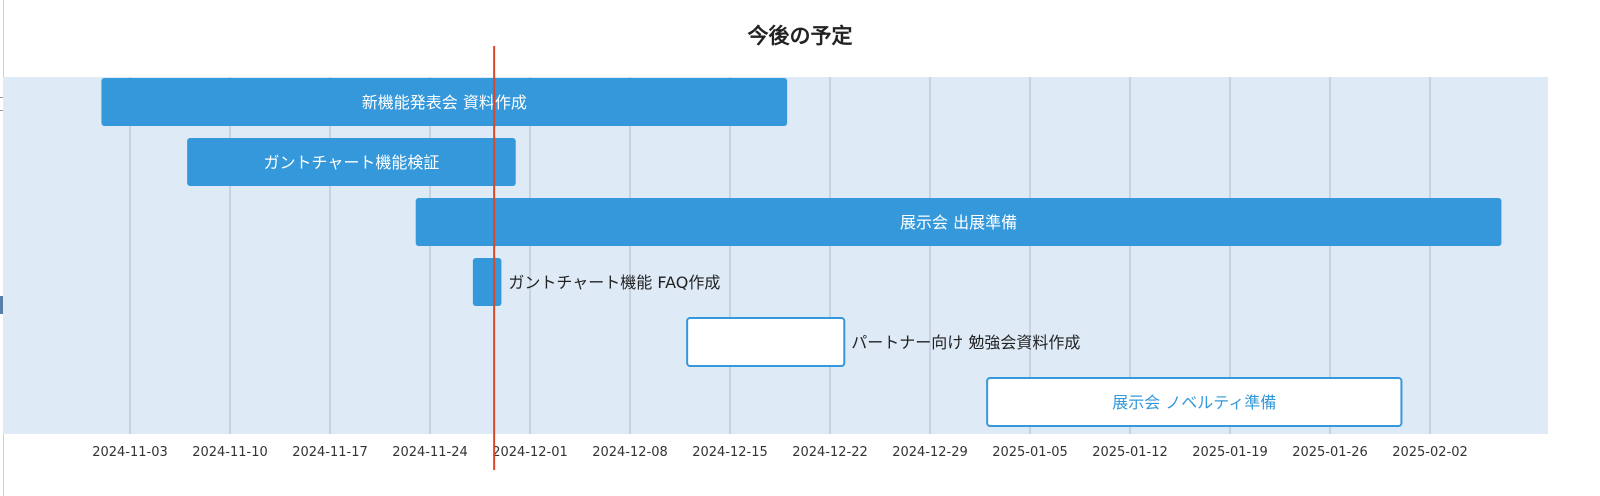 This screenshot has height=496, width=1600. What do you see at coordinates (1430, 452) in the screenshot?
I see `x-tick-label: 2025-02-02` at bounding box center [1430, 452].